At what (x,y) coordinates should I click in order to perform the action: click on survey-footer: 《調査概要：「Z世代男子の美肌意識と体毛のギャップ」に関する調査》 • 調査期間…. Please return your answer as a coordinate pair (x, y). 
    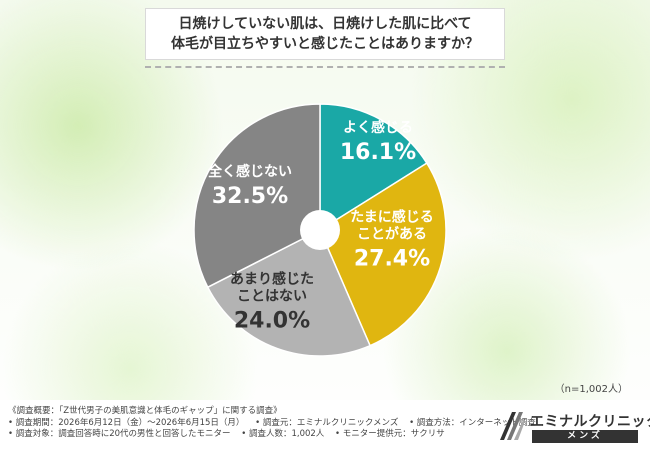
    Looking at the image, I should click on (325, 425).